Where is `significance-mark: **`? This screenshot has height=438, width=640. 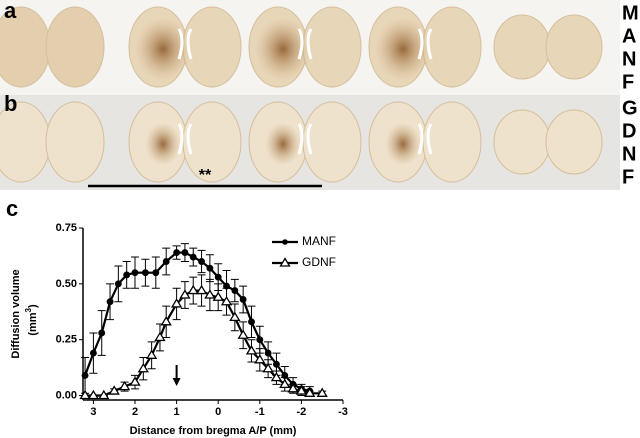 significance-mark: ** is located at coordinates (205, 175).